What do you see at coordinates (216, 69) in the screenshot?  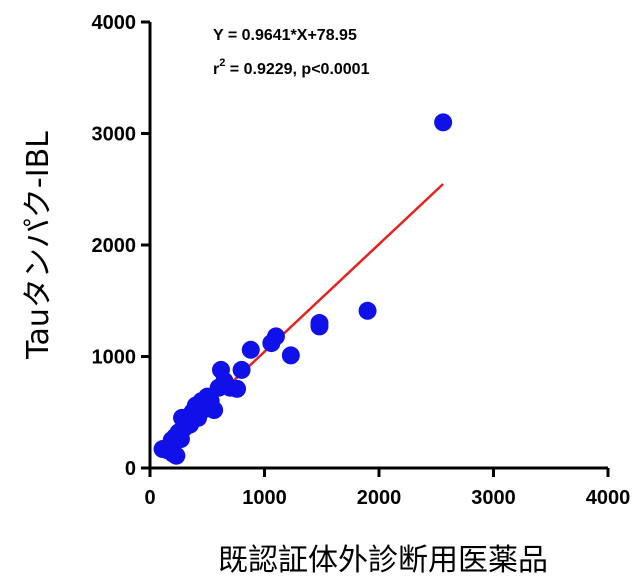 I see `r2-prefix: r` at bounding box center [216, 69].